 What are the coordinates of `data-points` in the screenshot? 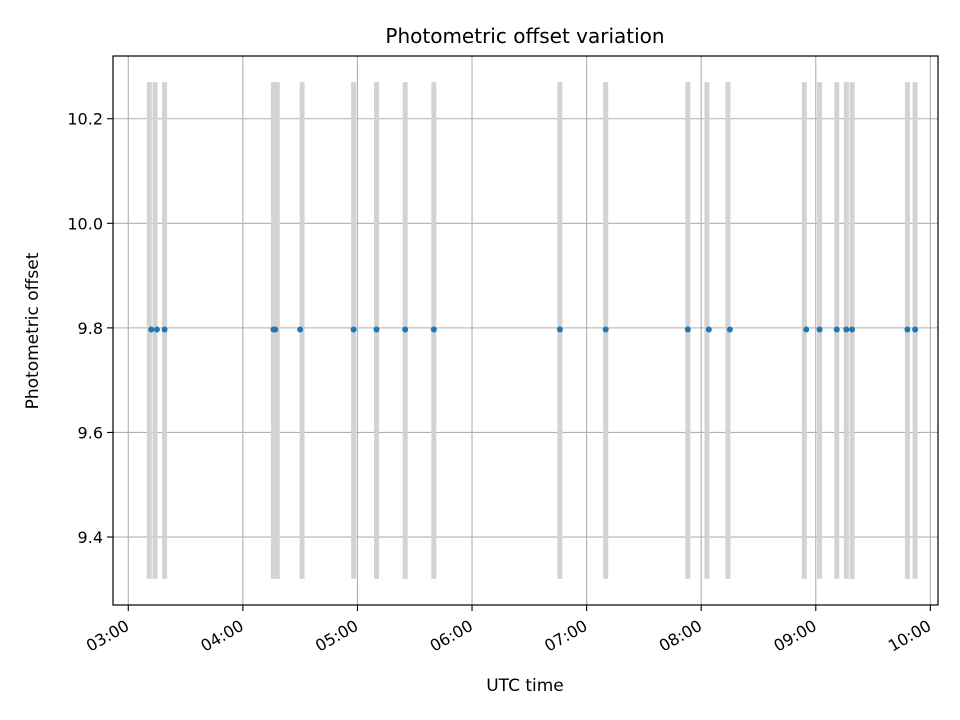 It's located at (533, 329).